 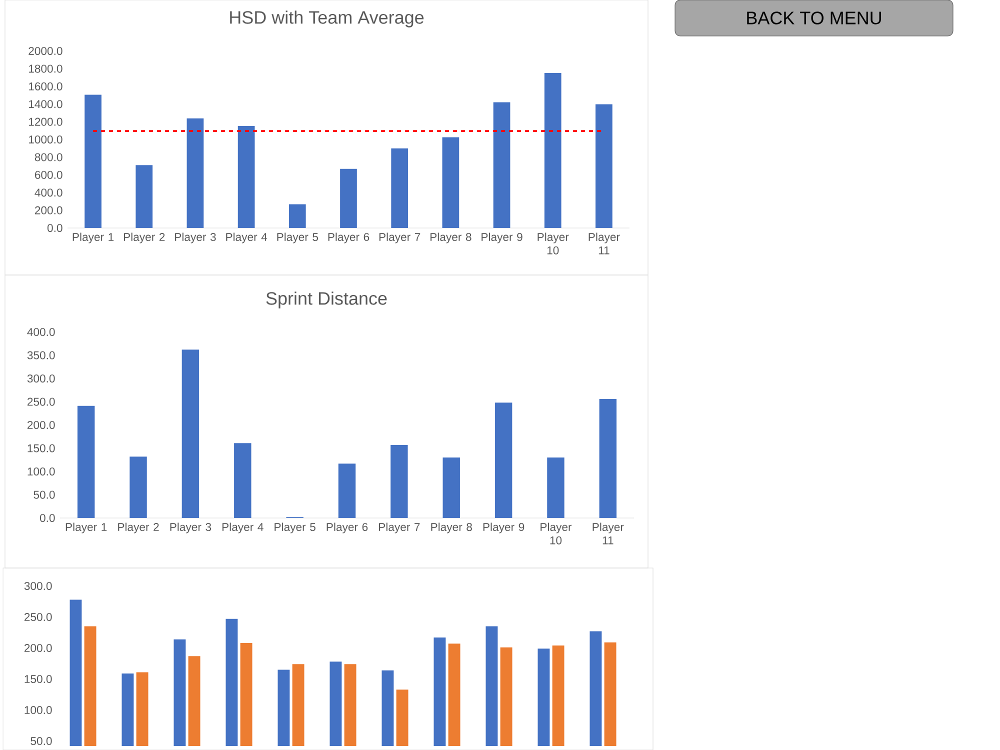 I want to click on chart-title: Sprint Distance, so click(x=326, y=300).